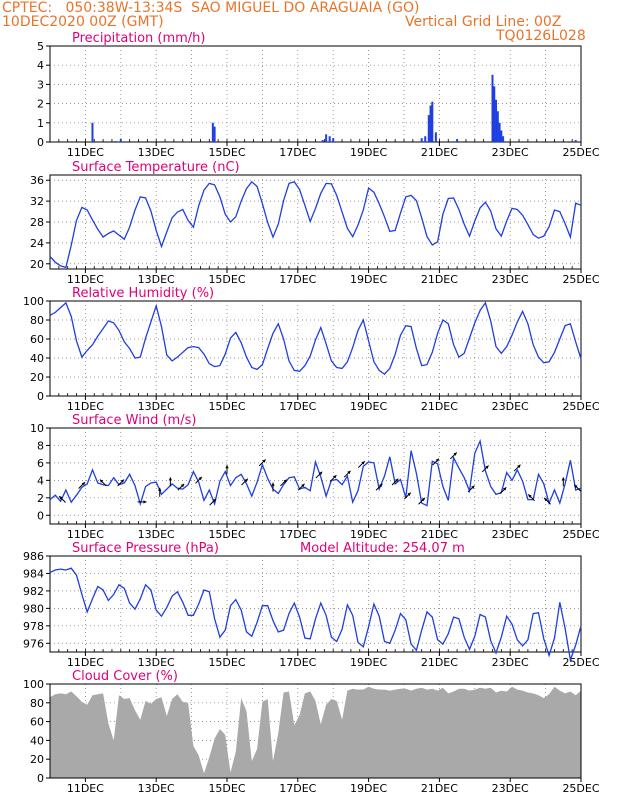 The image size is (618, 800). Describe the element at coordinates (368, 662) in the screenshot. I see `pressure-xtick-label: 19DEC` at that location.